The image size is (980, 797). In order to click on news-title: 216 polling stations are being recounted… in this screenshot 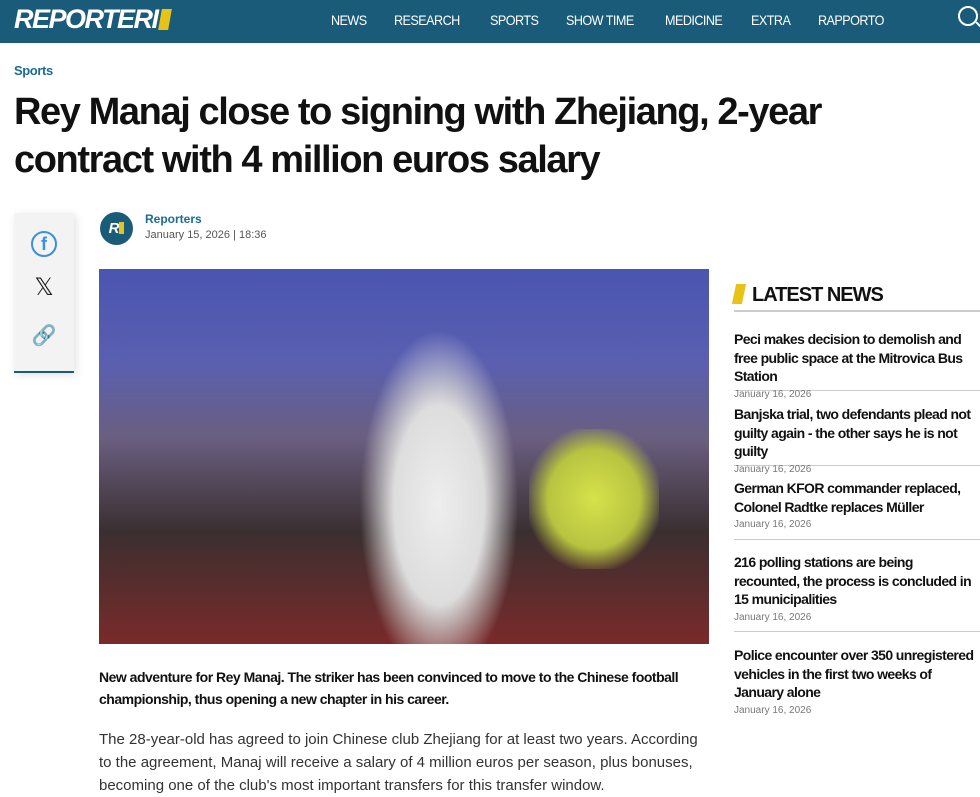, I will do `click(853, 580)`.